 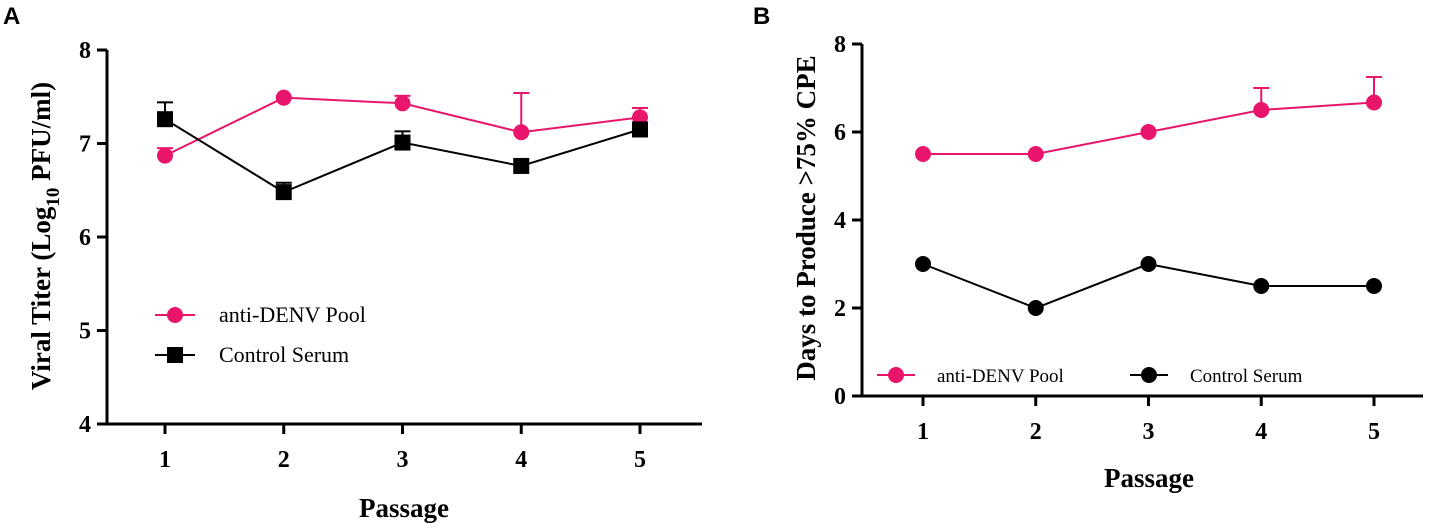 I want to click on y-tick-label: 5, so click(x=85, y=332).